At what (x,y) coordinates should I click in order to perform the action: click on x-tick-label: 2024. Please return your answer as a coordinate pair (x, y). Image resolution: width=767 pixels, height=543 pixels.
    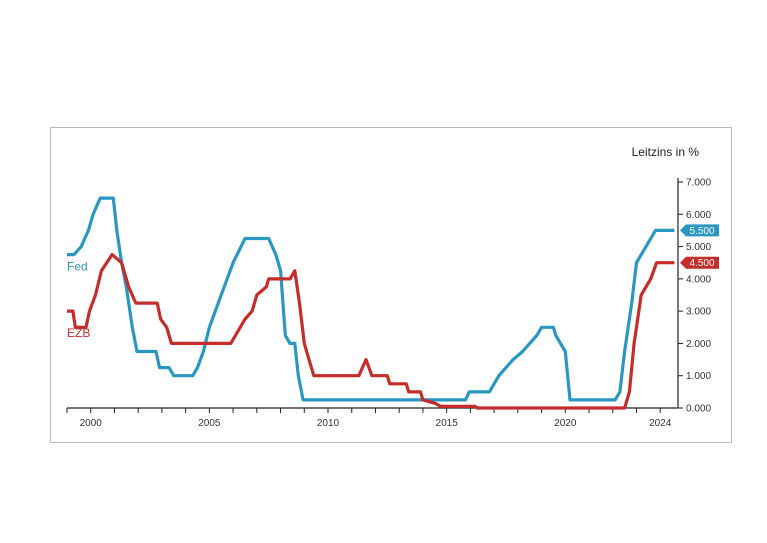
    Looking at the image, I should click on (660, 423).